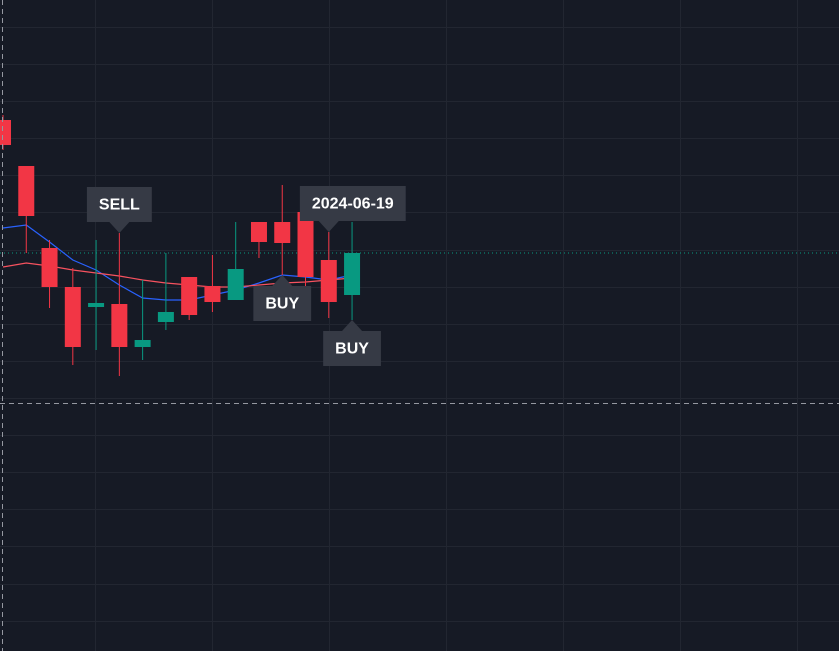 This screenshot has height=651, width=839. I want to click on signal-label: SELL, so click(119, 210).